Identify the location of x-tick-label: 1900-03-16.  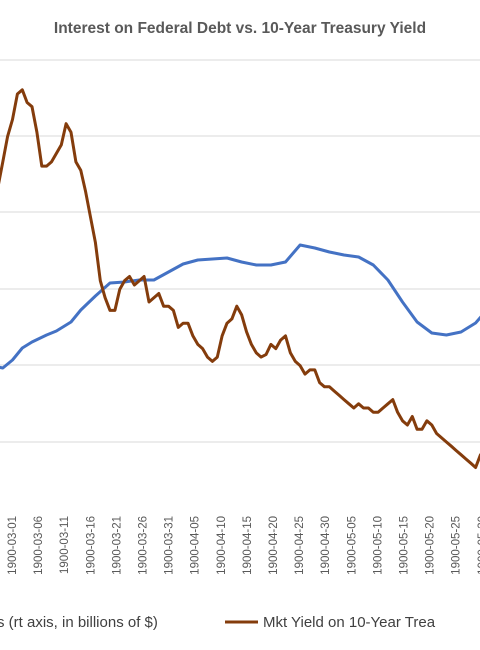
(91, 545).